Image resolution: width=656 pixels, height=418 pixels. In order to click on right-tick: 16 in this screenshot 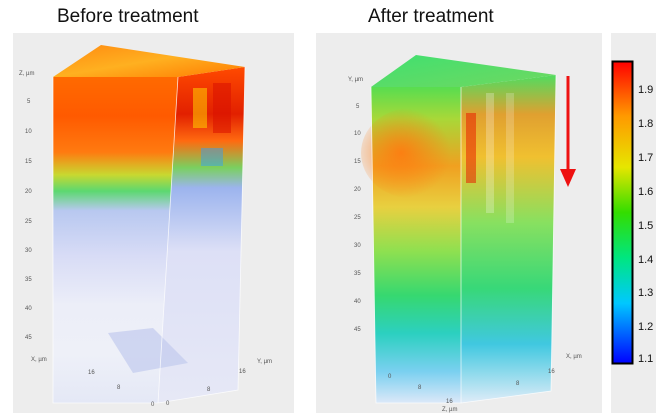, I will do `click(551, 372)`.